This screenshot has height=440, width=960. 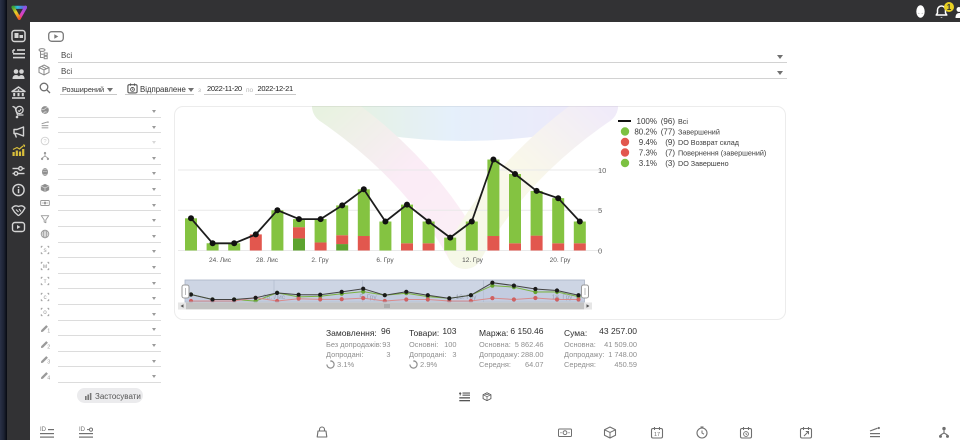 What do you see at coordinates (657, 435) in the screenshot?
I see `svg-text: 17` at bounding box center [657, 435].